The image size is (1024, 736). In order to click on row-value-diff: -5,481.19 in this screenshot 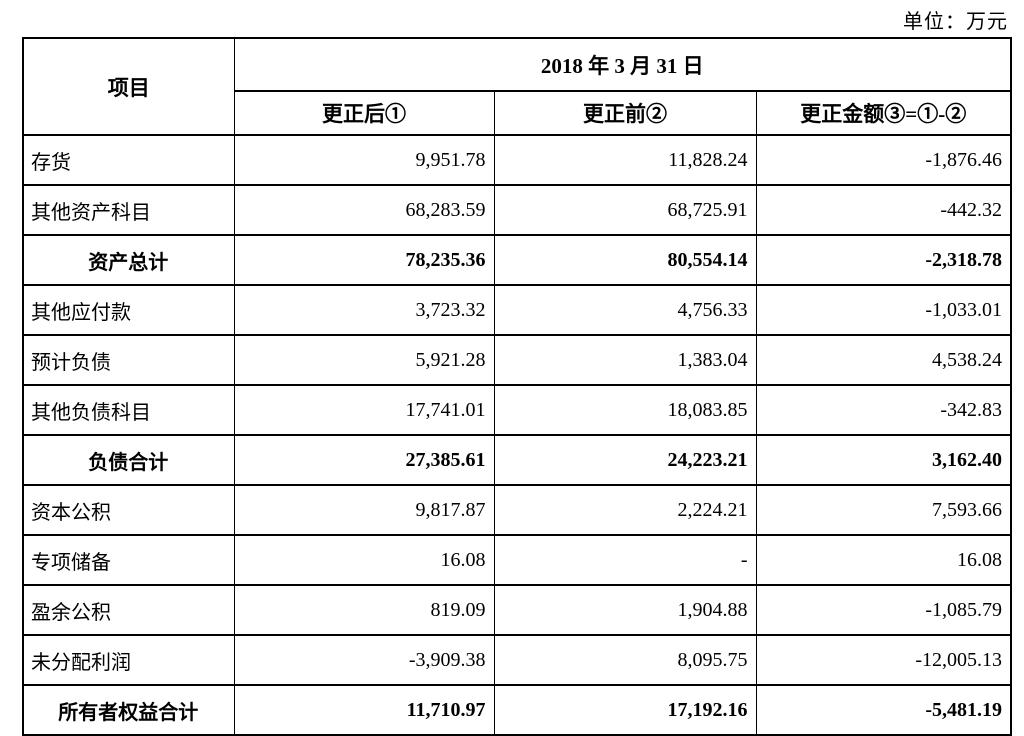, I will do `click(883, 710)`.